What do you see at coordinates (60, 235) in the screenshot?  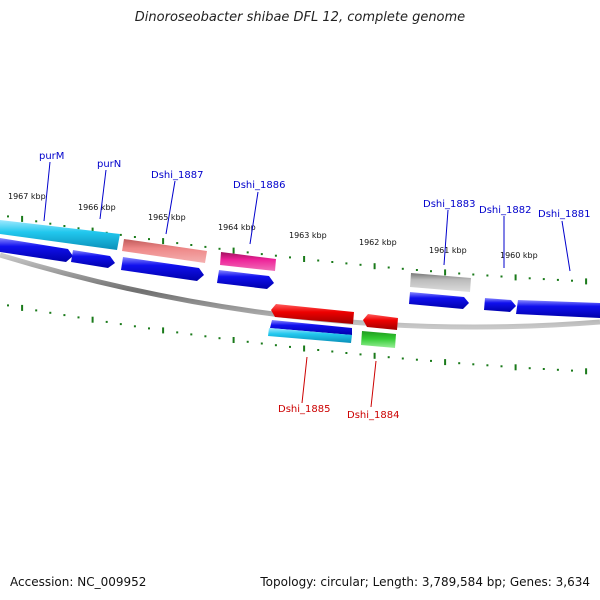 I see `gene-purM-feature` at bounding box center [60, 235].